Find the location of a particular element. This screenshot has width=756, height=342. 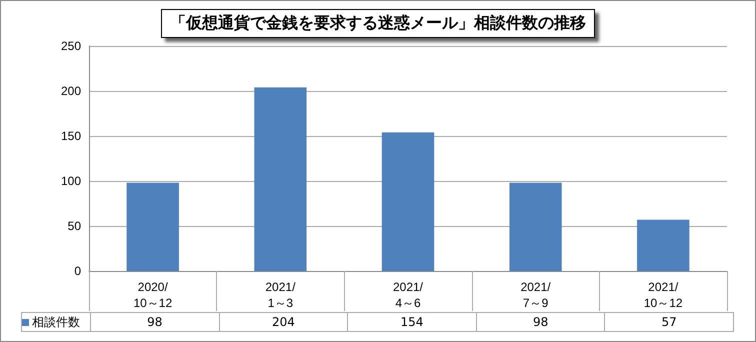

x-tick-label: 2021/ 7～9 is located at coordinates (536, 295).